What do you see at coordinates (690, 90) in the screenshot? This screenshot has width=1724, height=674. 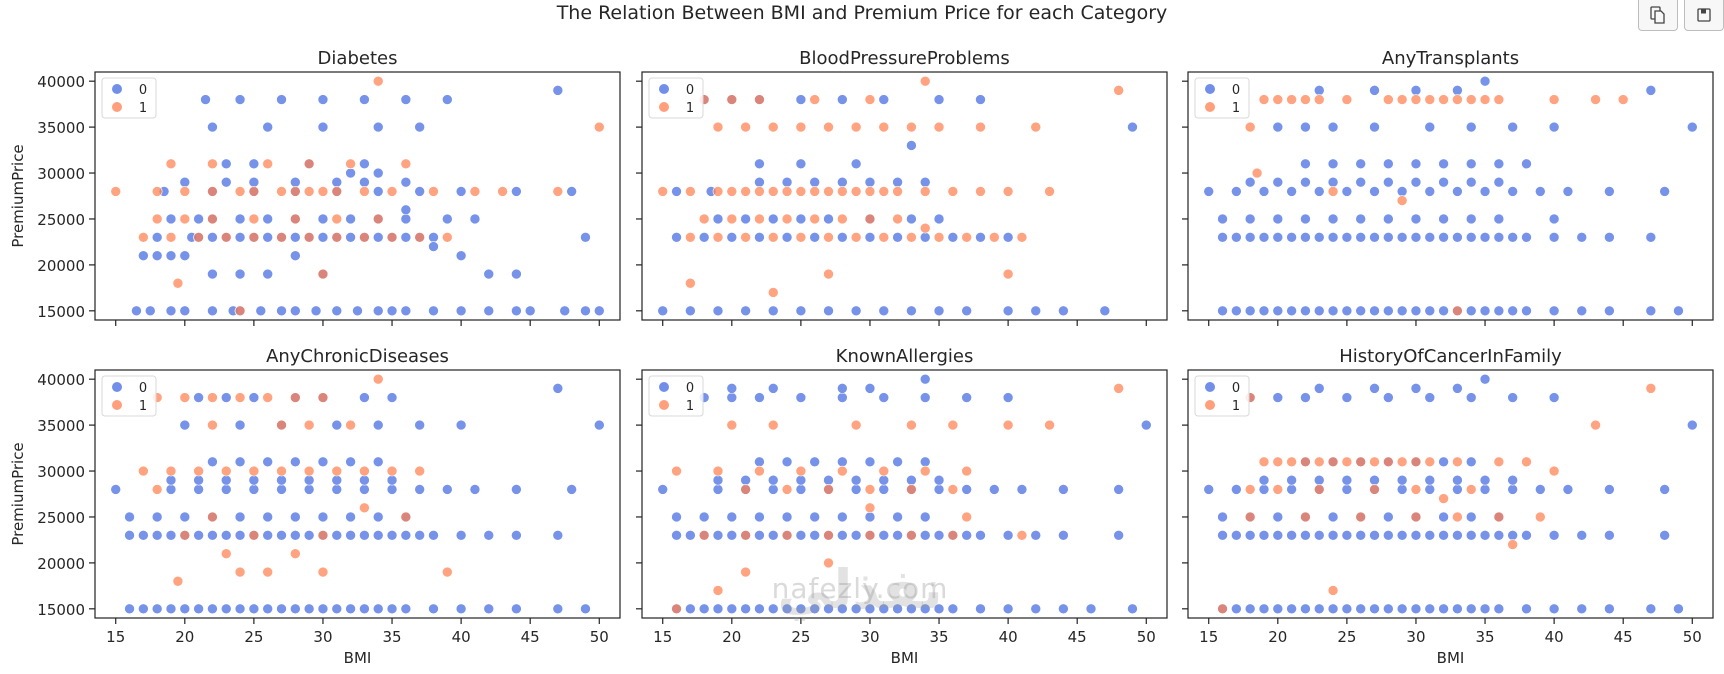 I see `legend-label: 0` at bounding box center [690, 90].